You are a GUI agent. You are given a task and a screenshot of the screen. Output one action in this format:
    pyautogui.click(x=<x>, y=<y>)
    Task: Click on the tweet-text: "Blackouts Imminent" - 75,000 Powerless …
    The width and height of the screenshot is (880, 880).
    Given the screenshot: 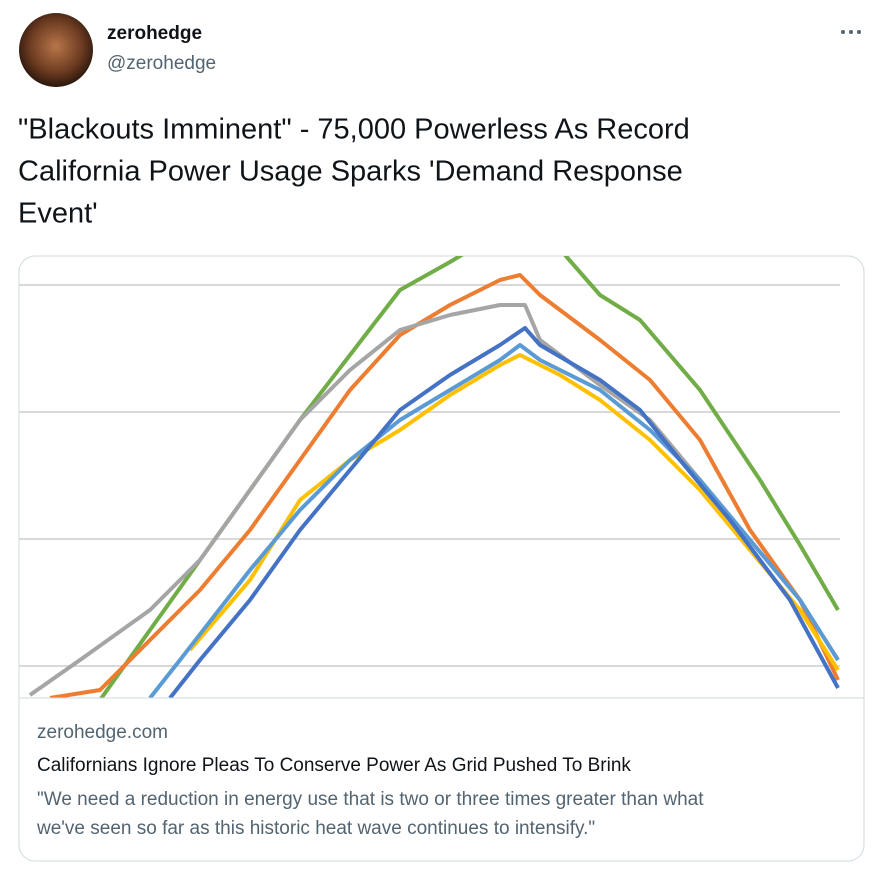 What is the action you would take?
    pyautogui.click(x=354, y=130)
    